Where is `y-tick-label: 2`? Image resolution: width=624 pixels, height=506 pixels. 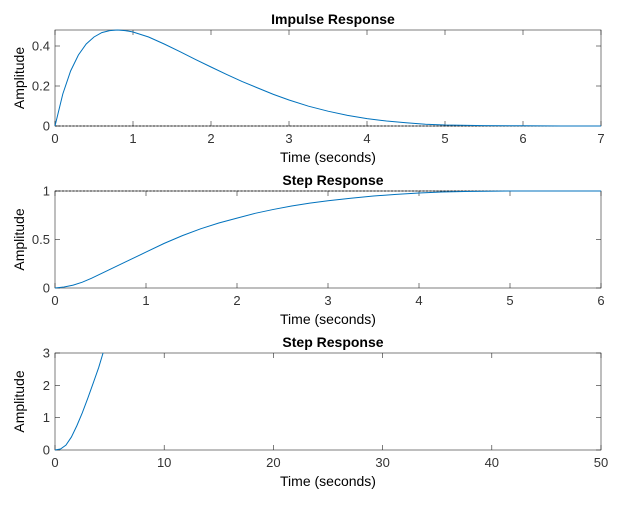
y-tick-label: 2 is located at coordinates (46, 385).